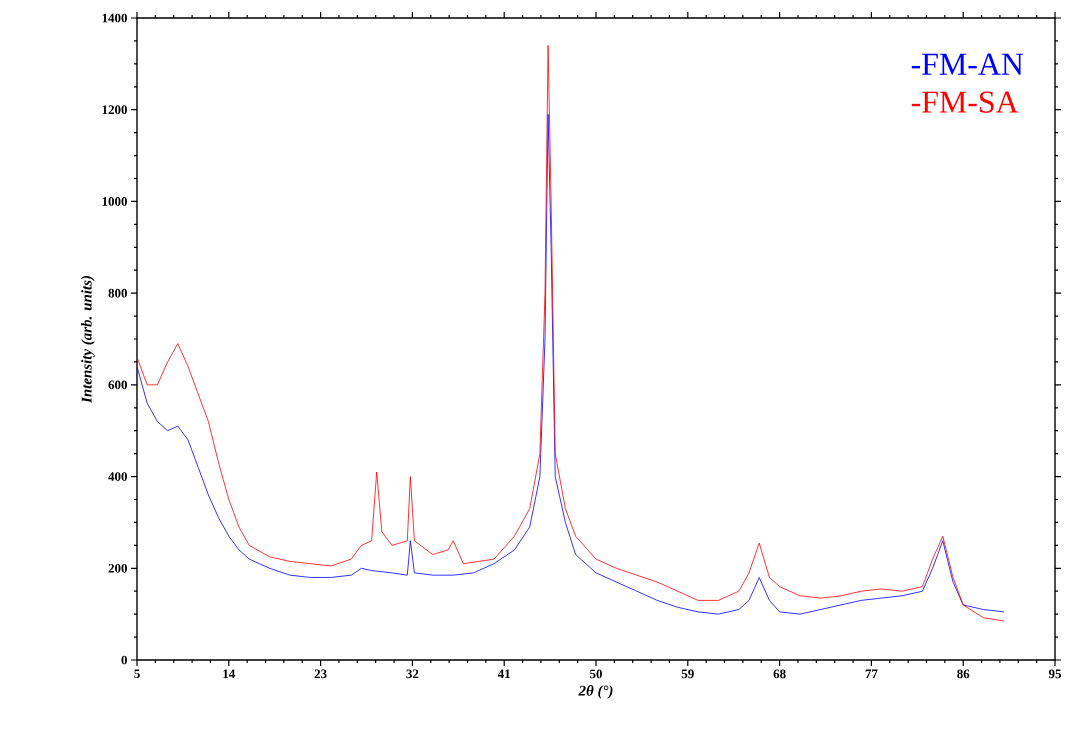  Describe the element at coordinates (117, 293) in the screenshot. I see `y-tick-label: 800` at that location.